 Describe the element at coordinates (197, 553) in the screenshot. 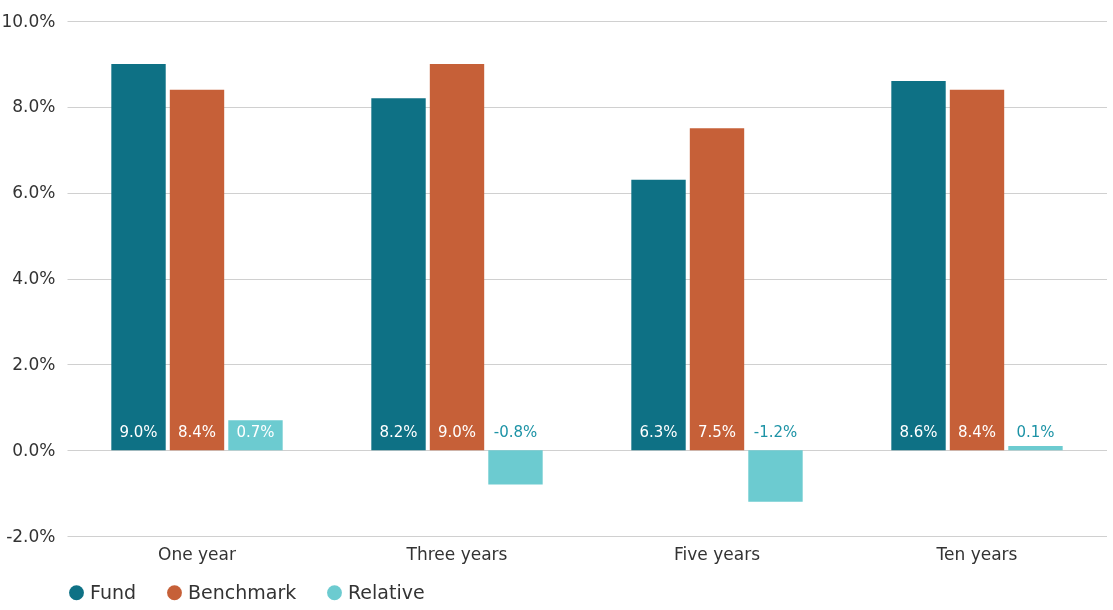

I see `x-tick-label: One year` at that location.